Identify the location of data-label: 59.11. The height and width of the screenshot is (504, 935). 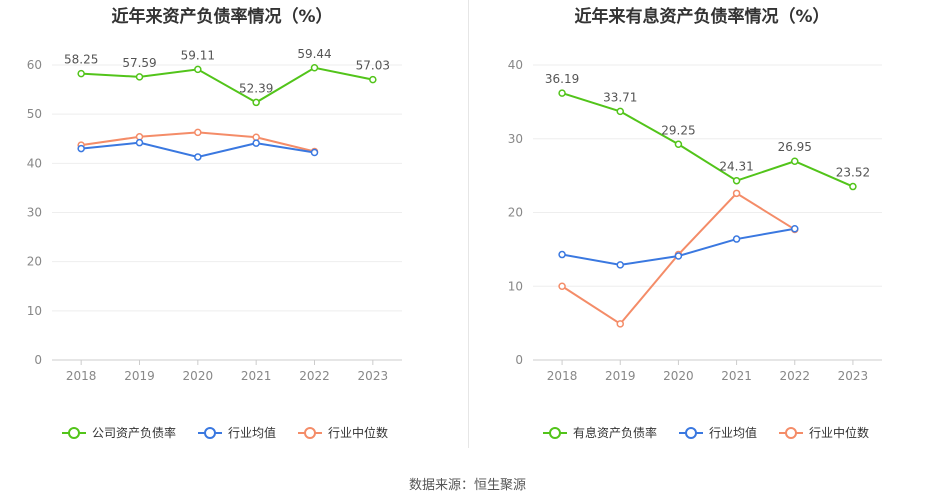
(198, 55).